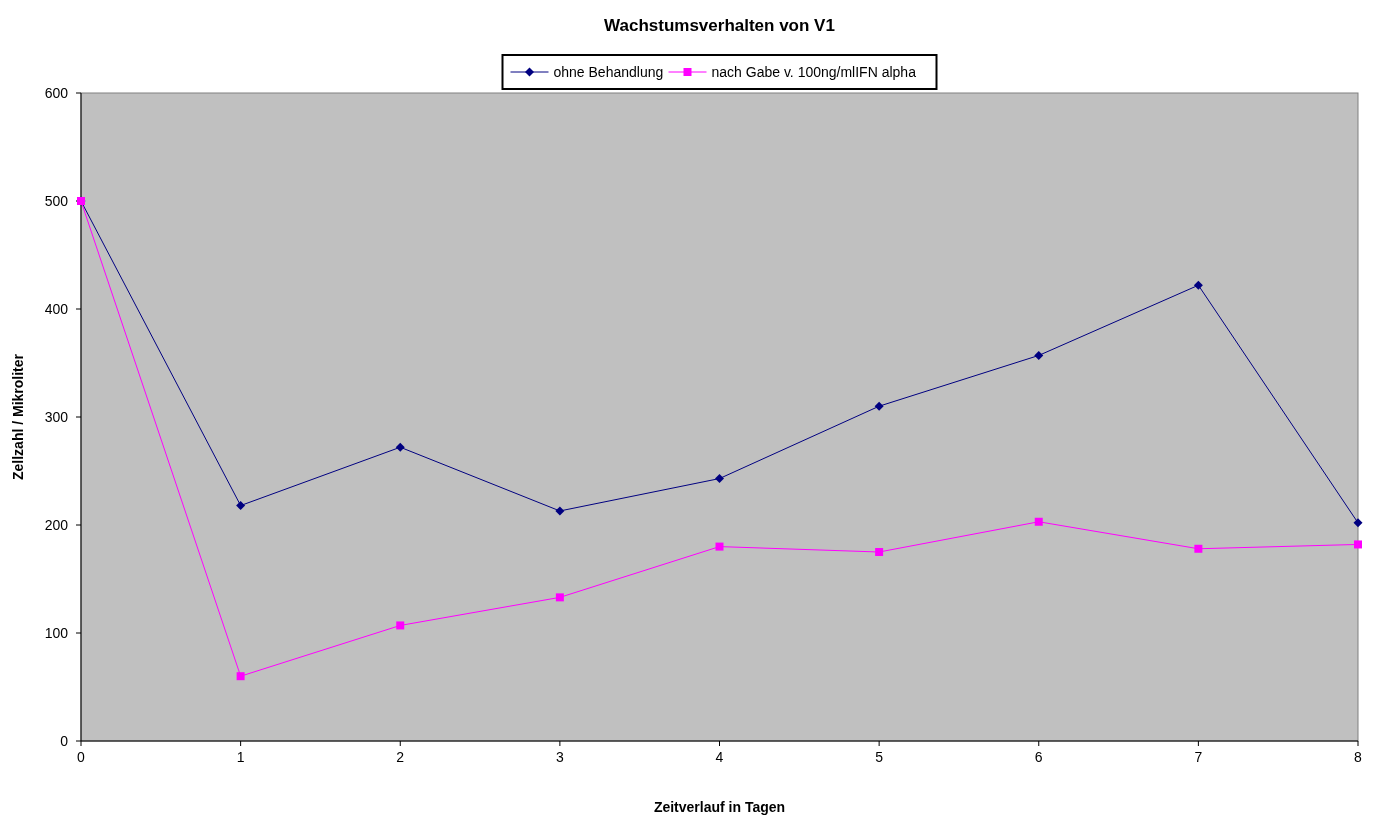  Describe the element at coordinates (400, 757) in the screenshot. I see `x-tick-label: 2` at that location.